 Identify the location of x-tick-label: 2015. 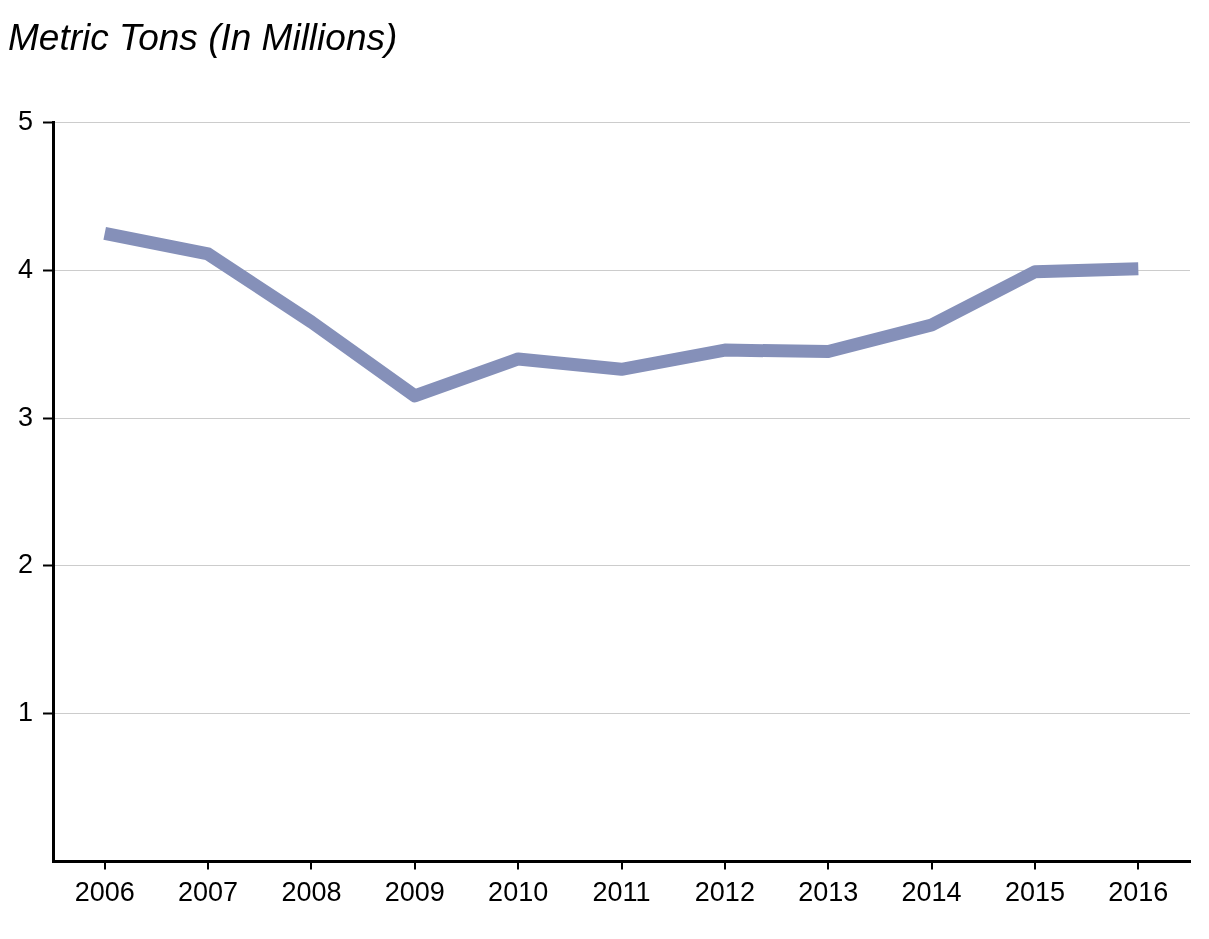
(1034, 892).